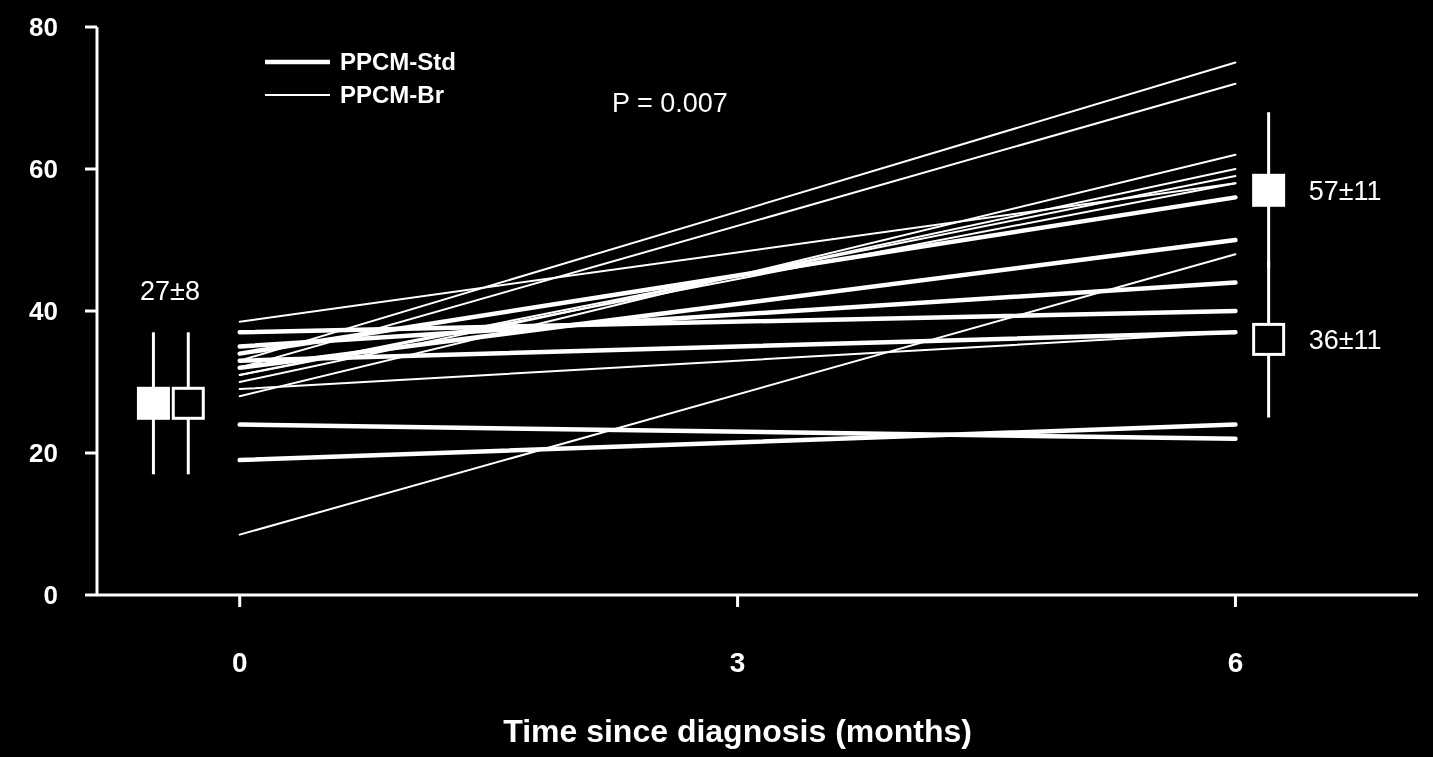  What do you see at coordinates (170, 291) in the screenshot?
I see `annotation: 27±8` at bounding box center [170, 291].